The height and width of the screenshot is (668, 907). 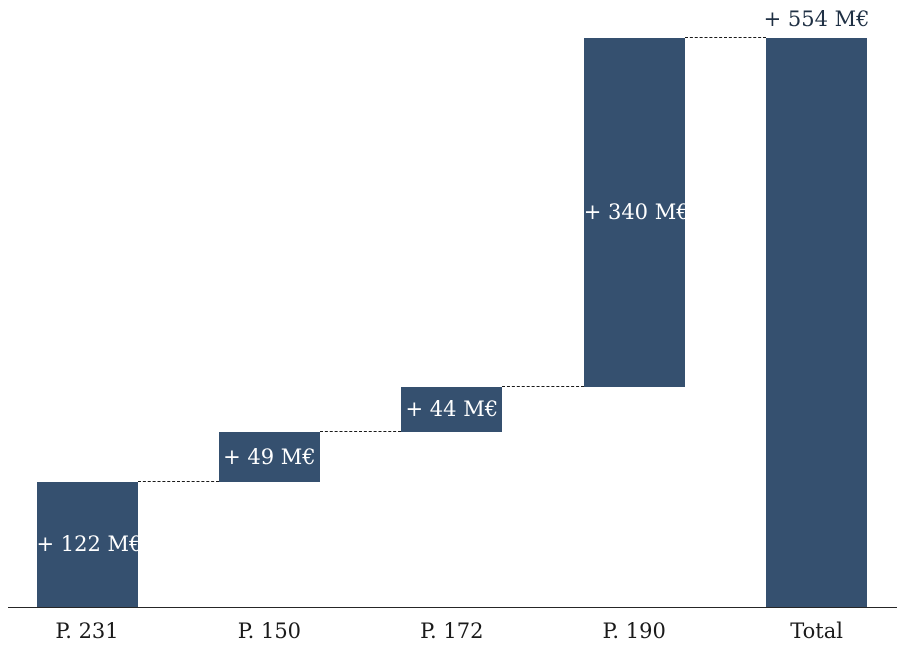 I want to click on bar-value-label-3: + 44 M€, so click(x=452, y=409).